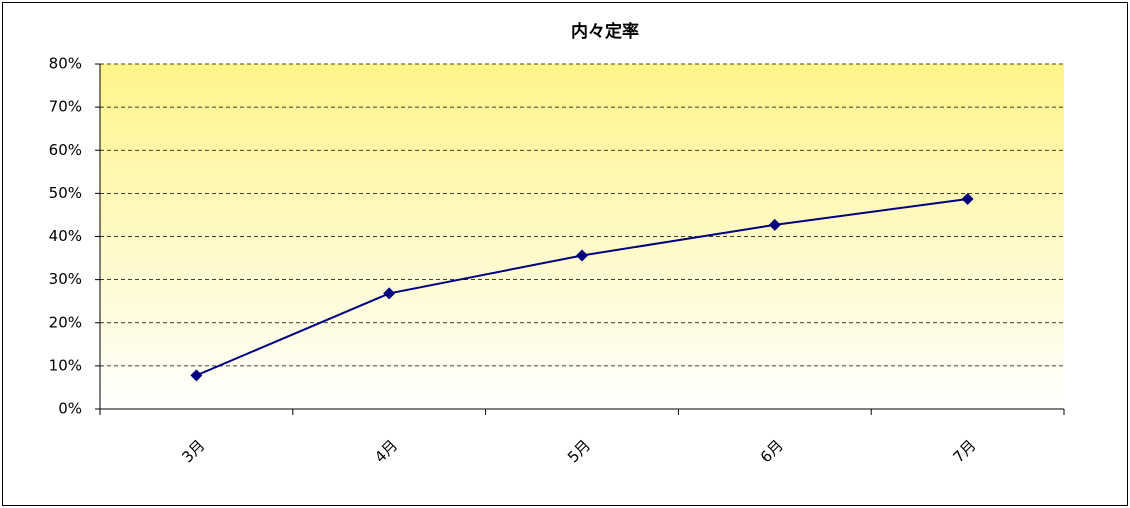 This screenshot has height=508, width=1130. Describe the element at coordinates (605, 31) in the screenshot. I see `chart-title: 内々定率` at that location.